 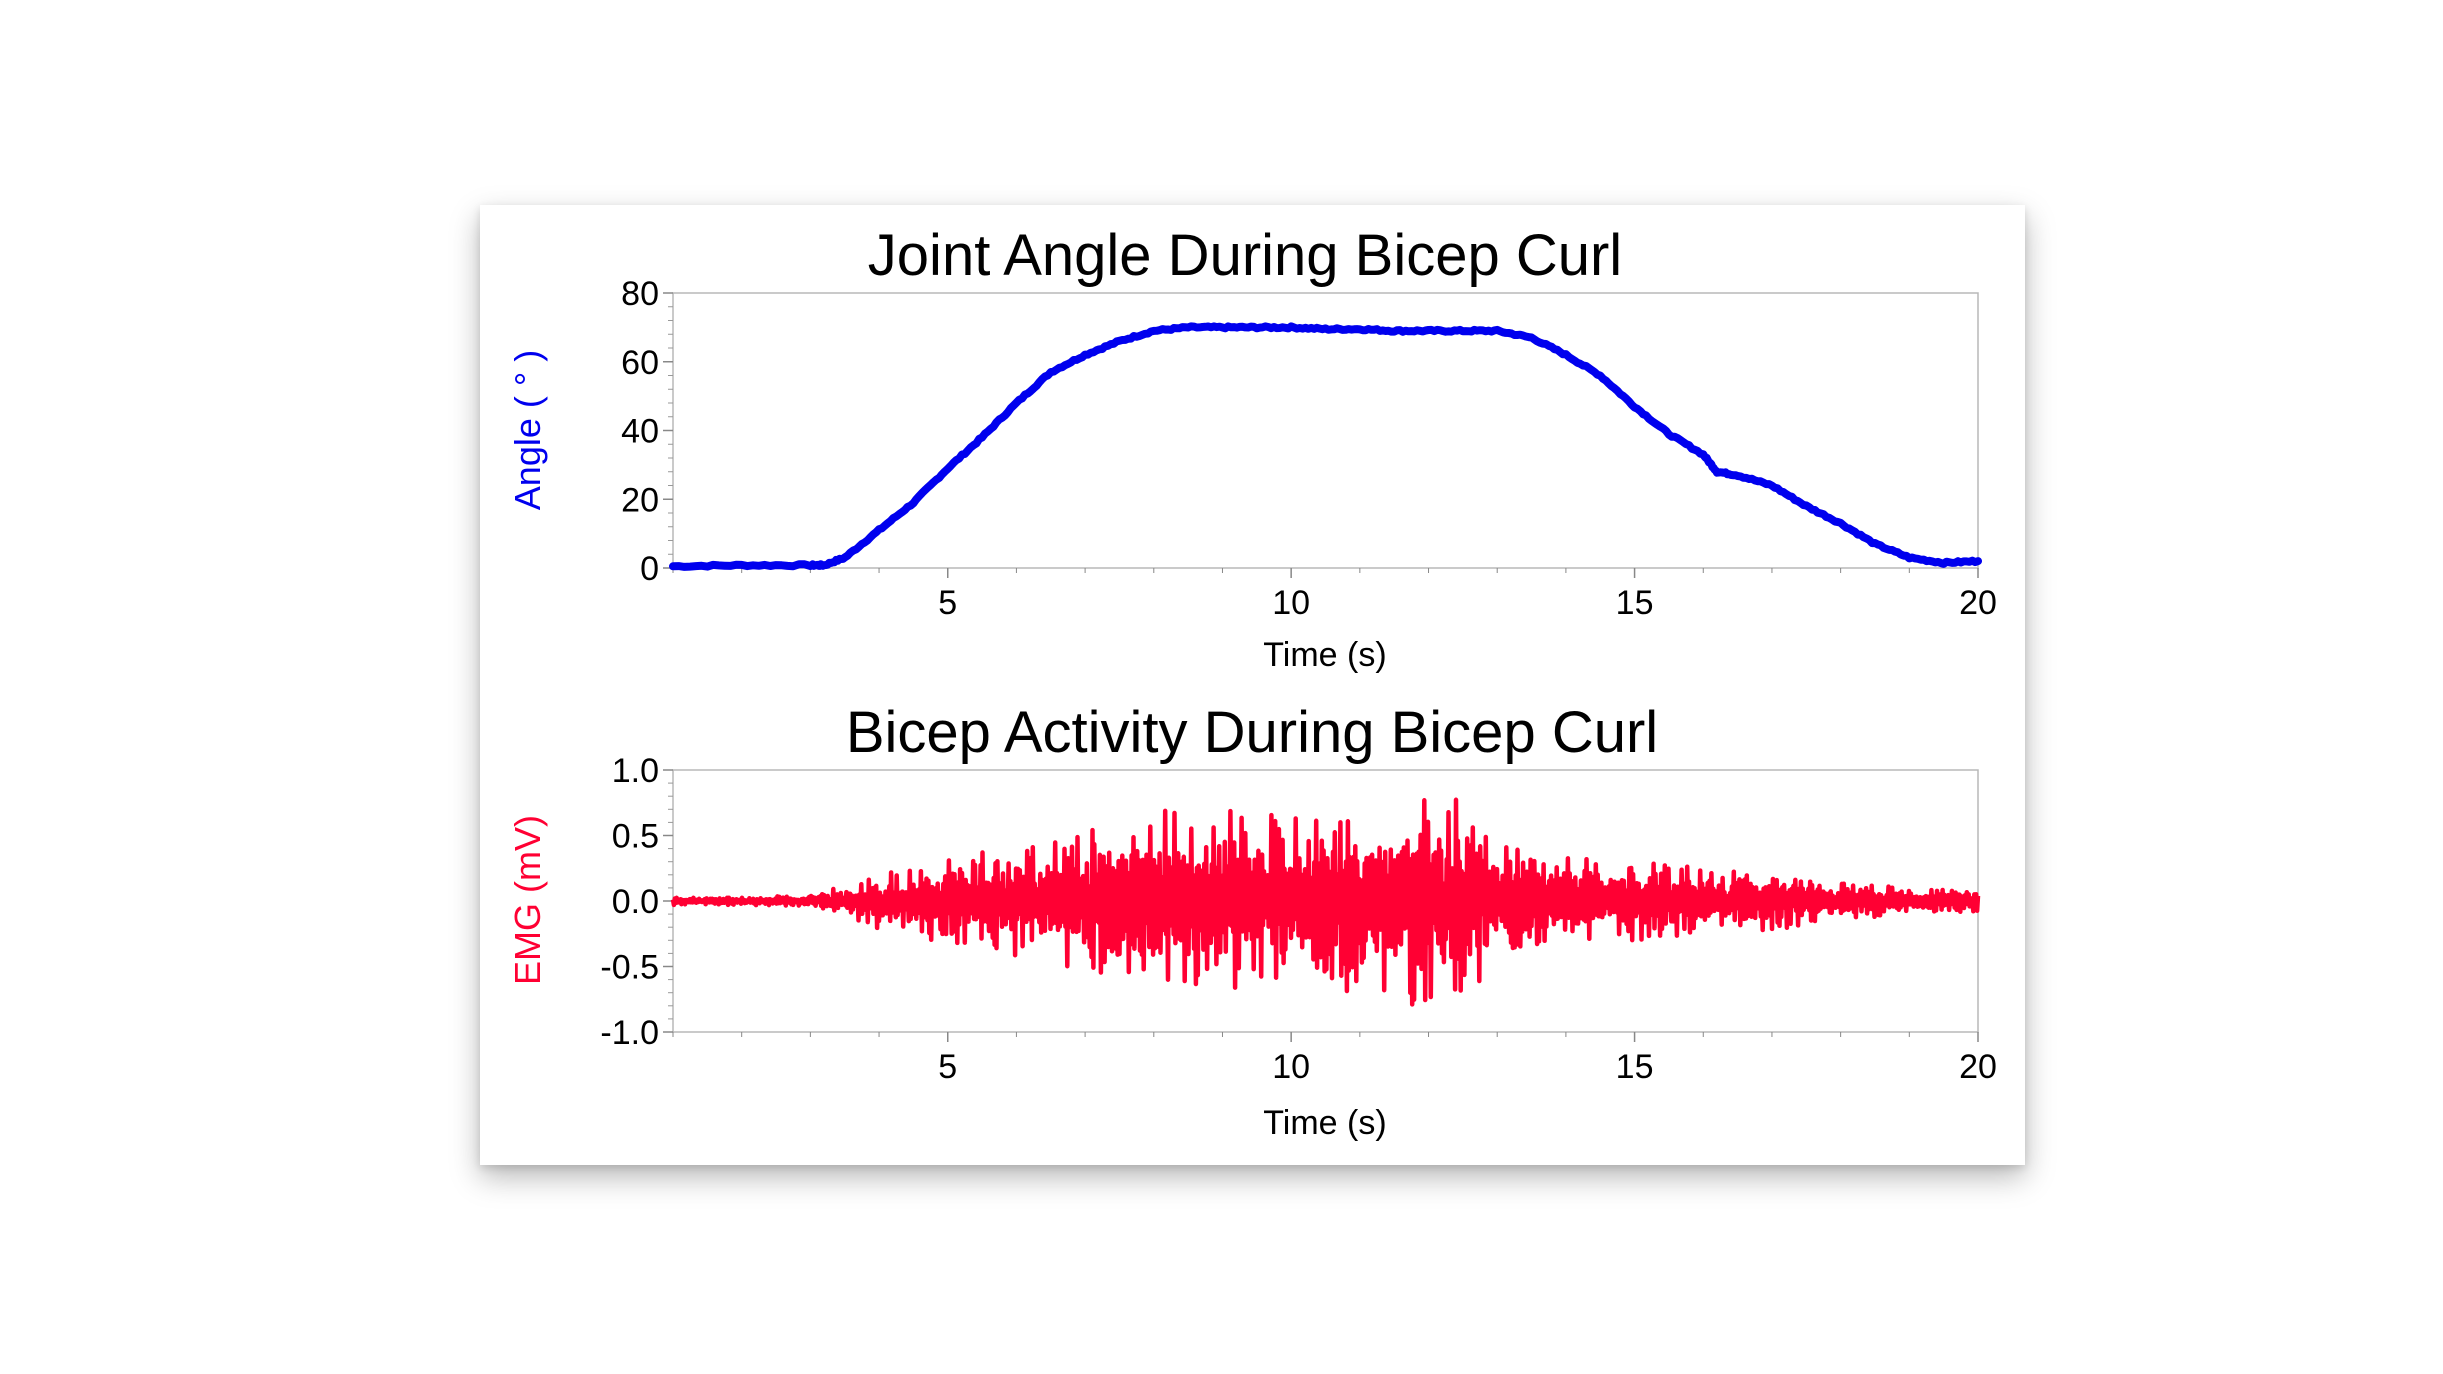 What do you see at coordinates (640, 500) in the screenshot?
I see `y-tick-label: 20` at bounding box center [640, 500].